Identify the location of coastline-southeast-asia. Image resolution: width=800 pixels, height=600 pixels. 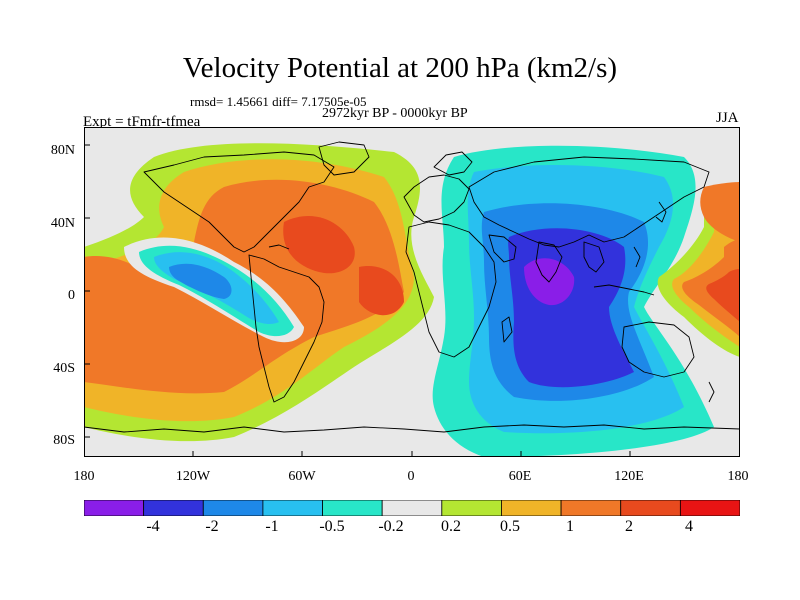
(594, 257).